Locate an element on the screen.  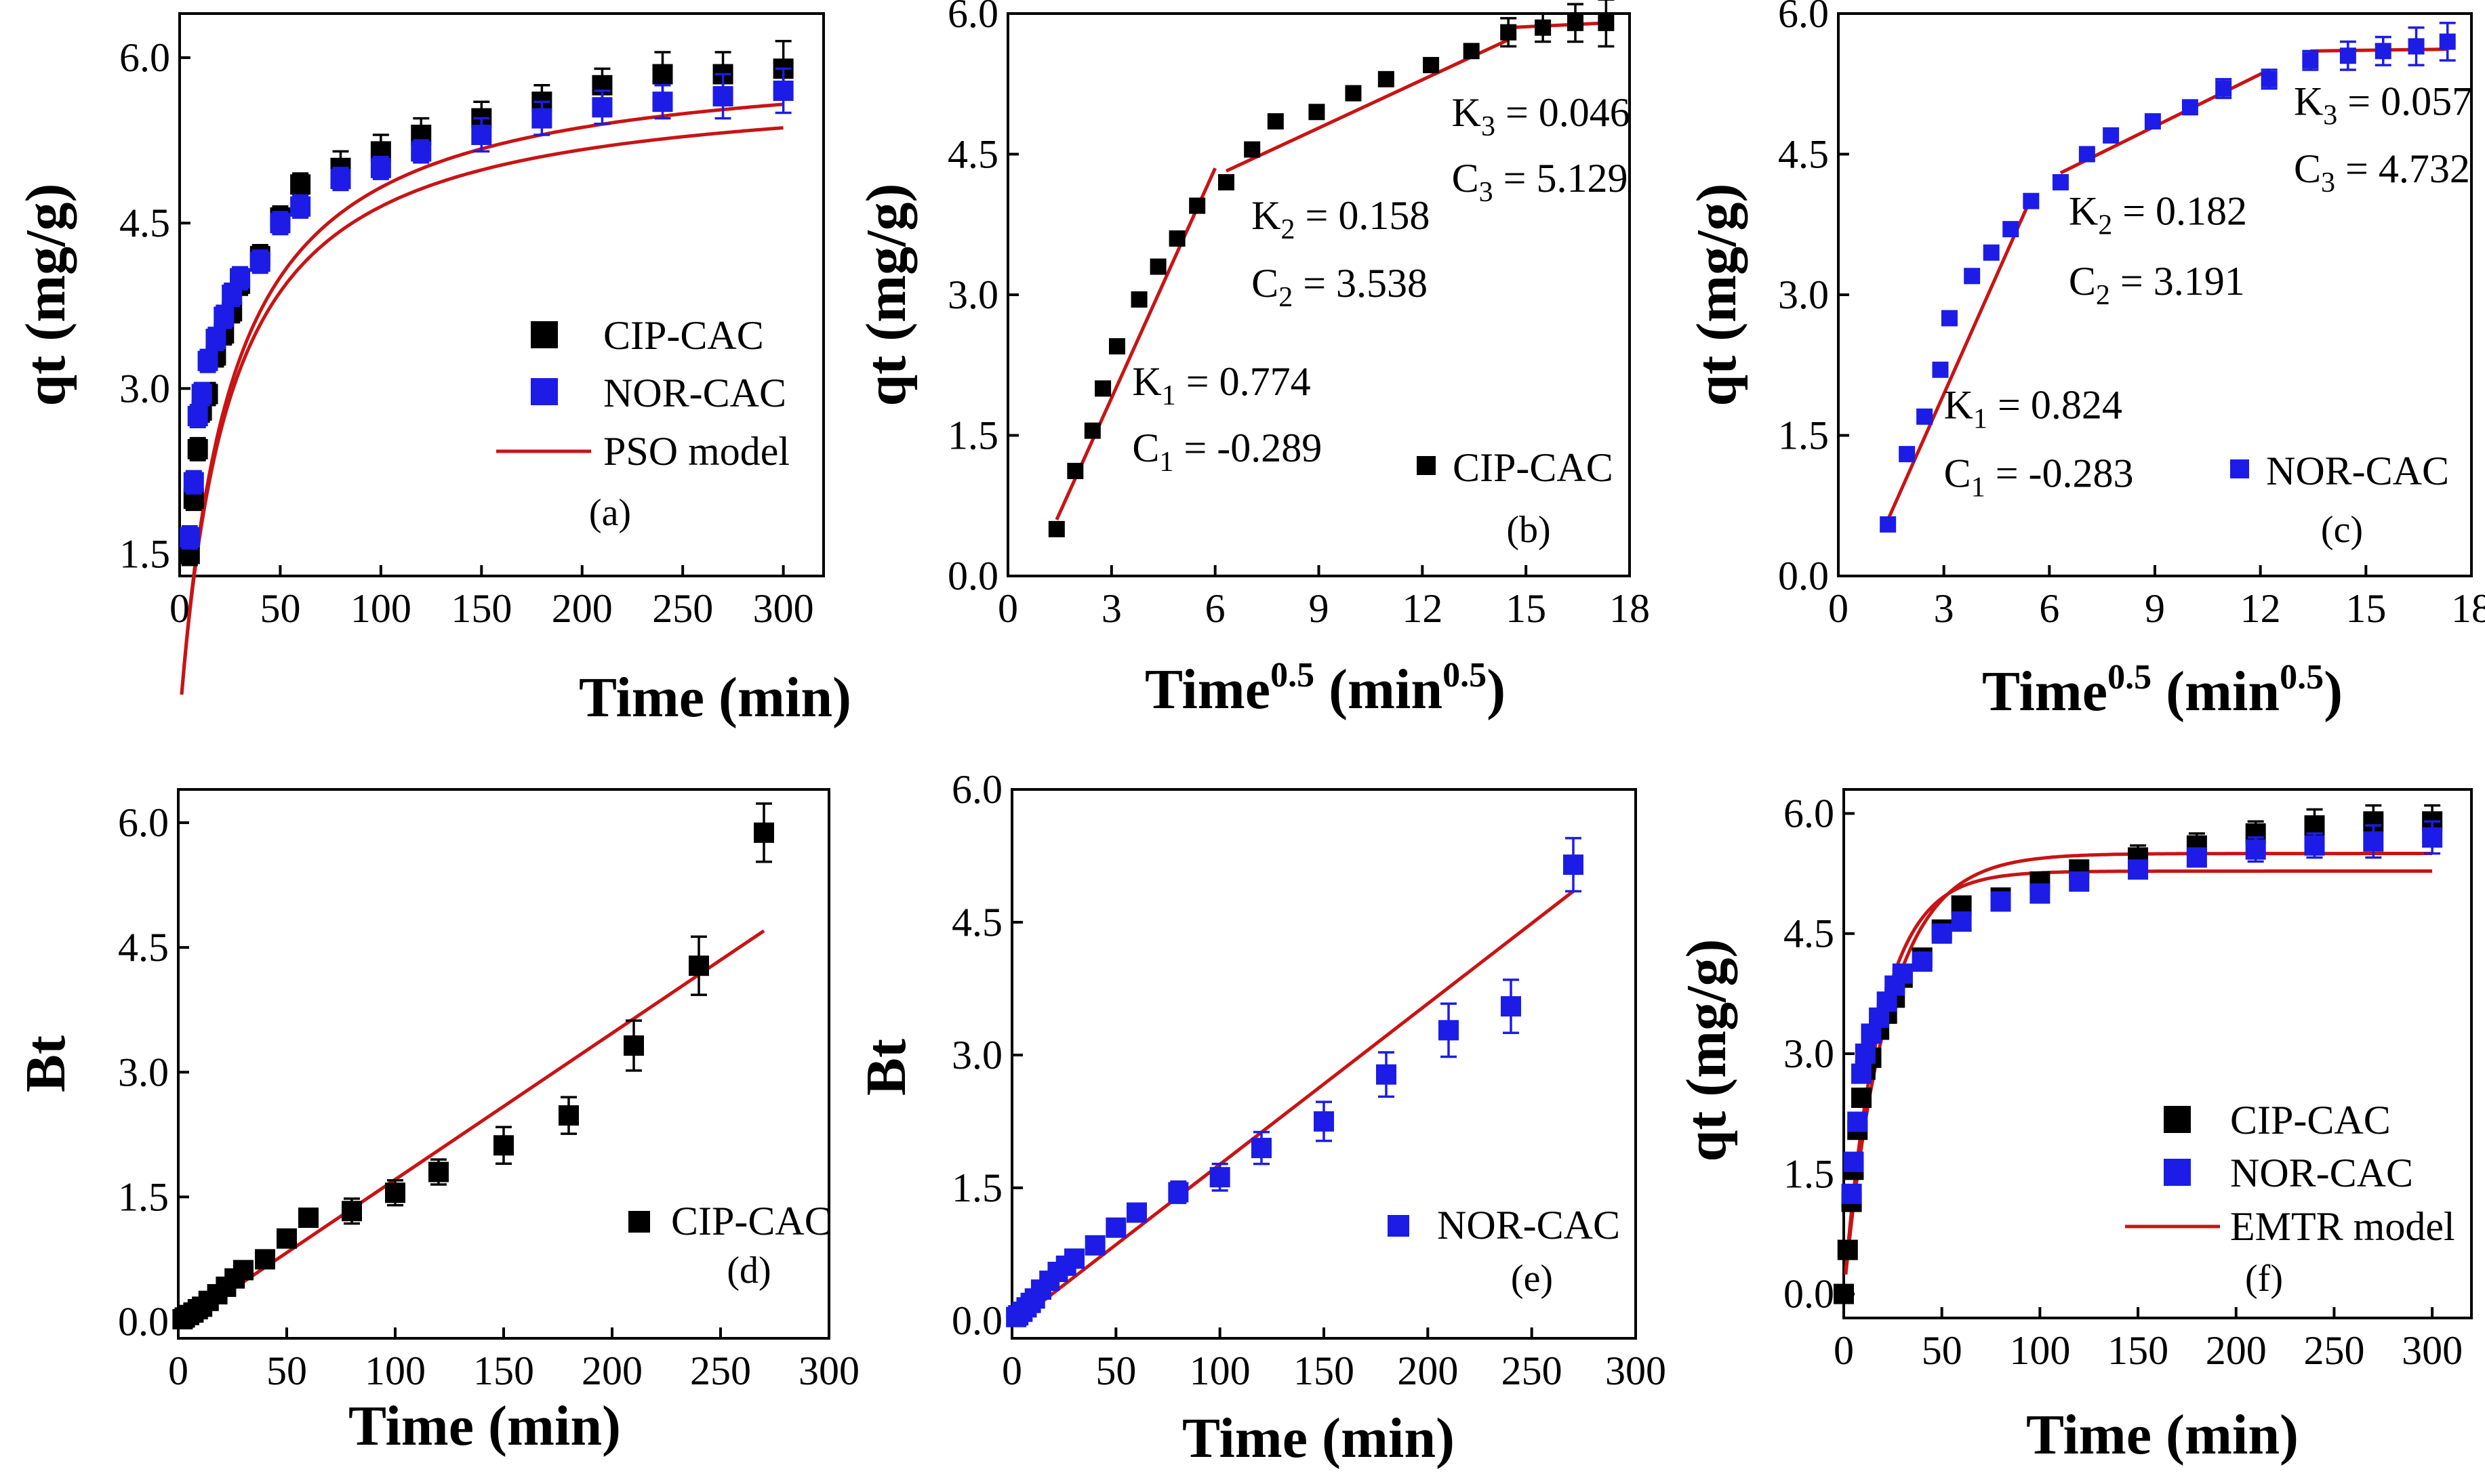
legend-marker-cip is located at coordinates (639, 1222).